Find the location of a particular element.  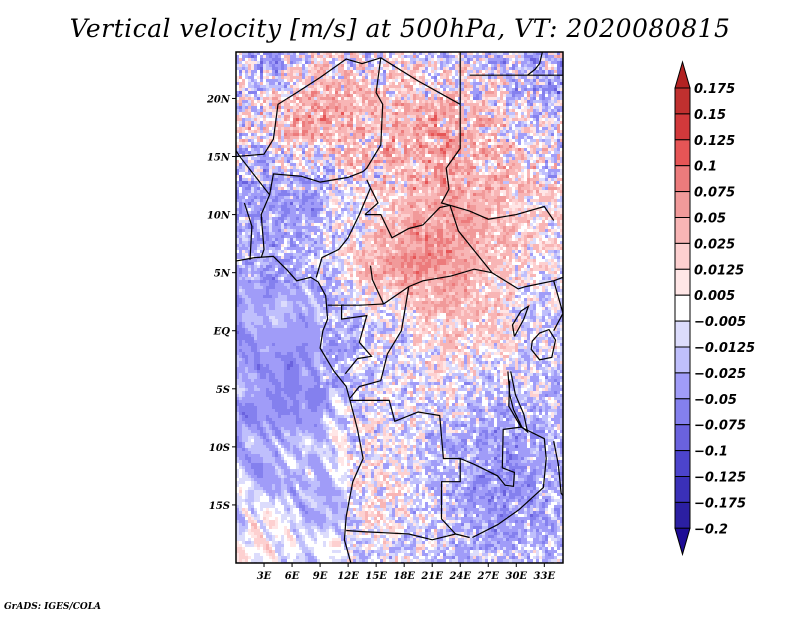

border-chad-sudan is located at coordinates (450, 155).